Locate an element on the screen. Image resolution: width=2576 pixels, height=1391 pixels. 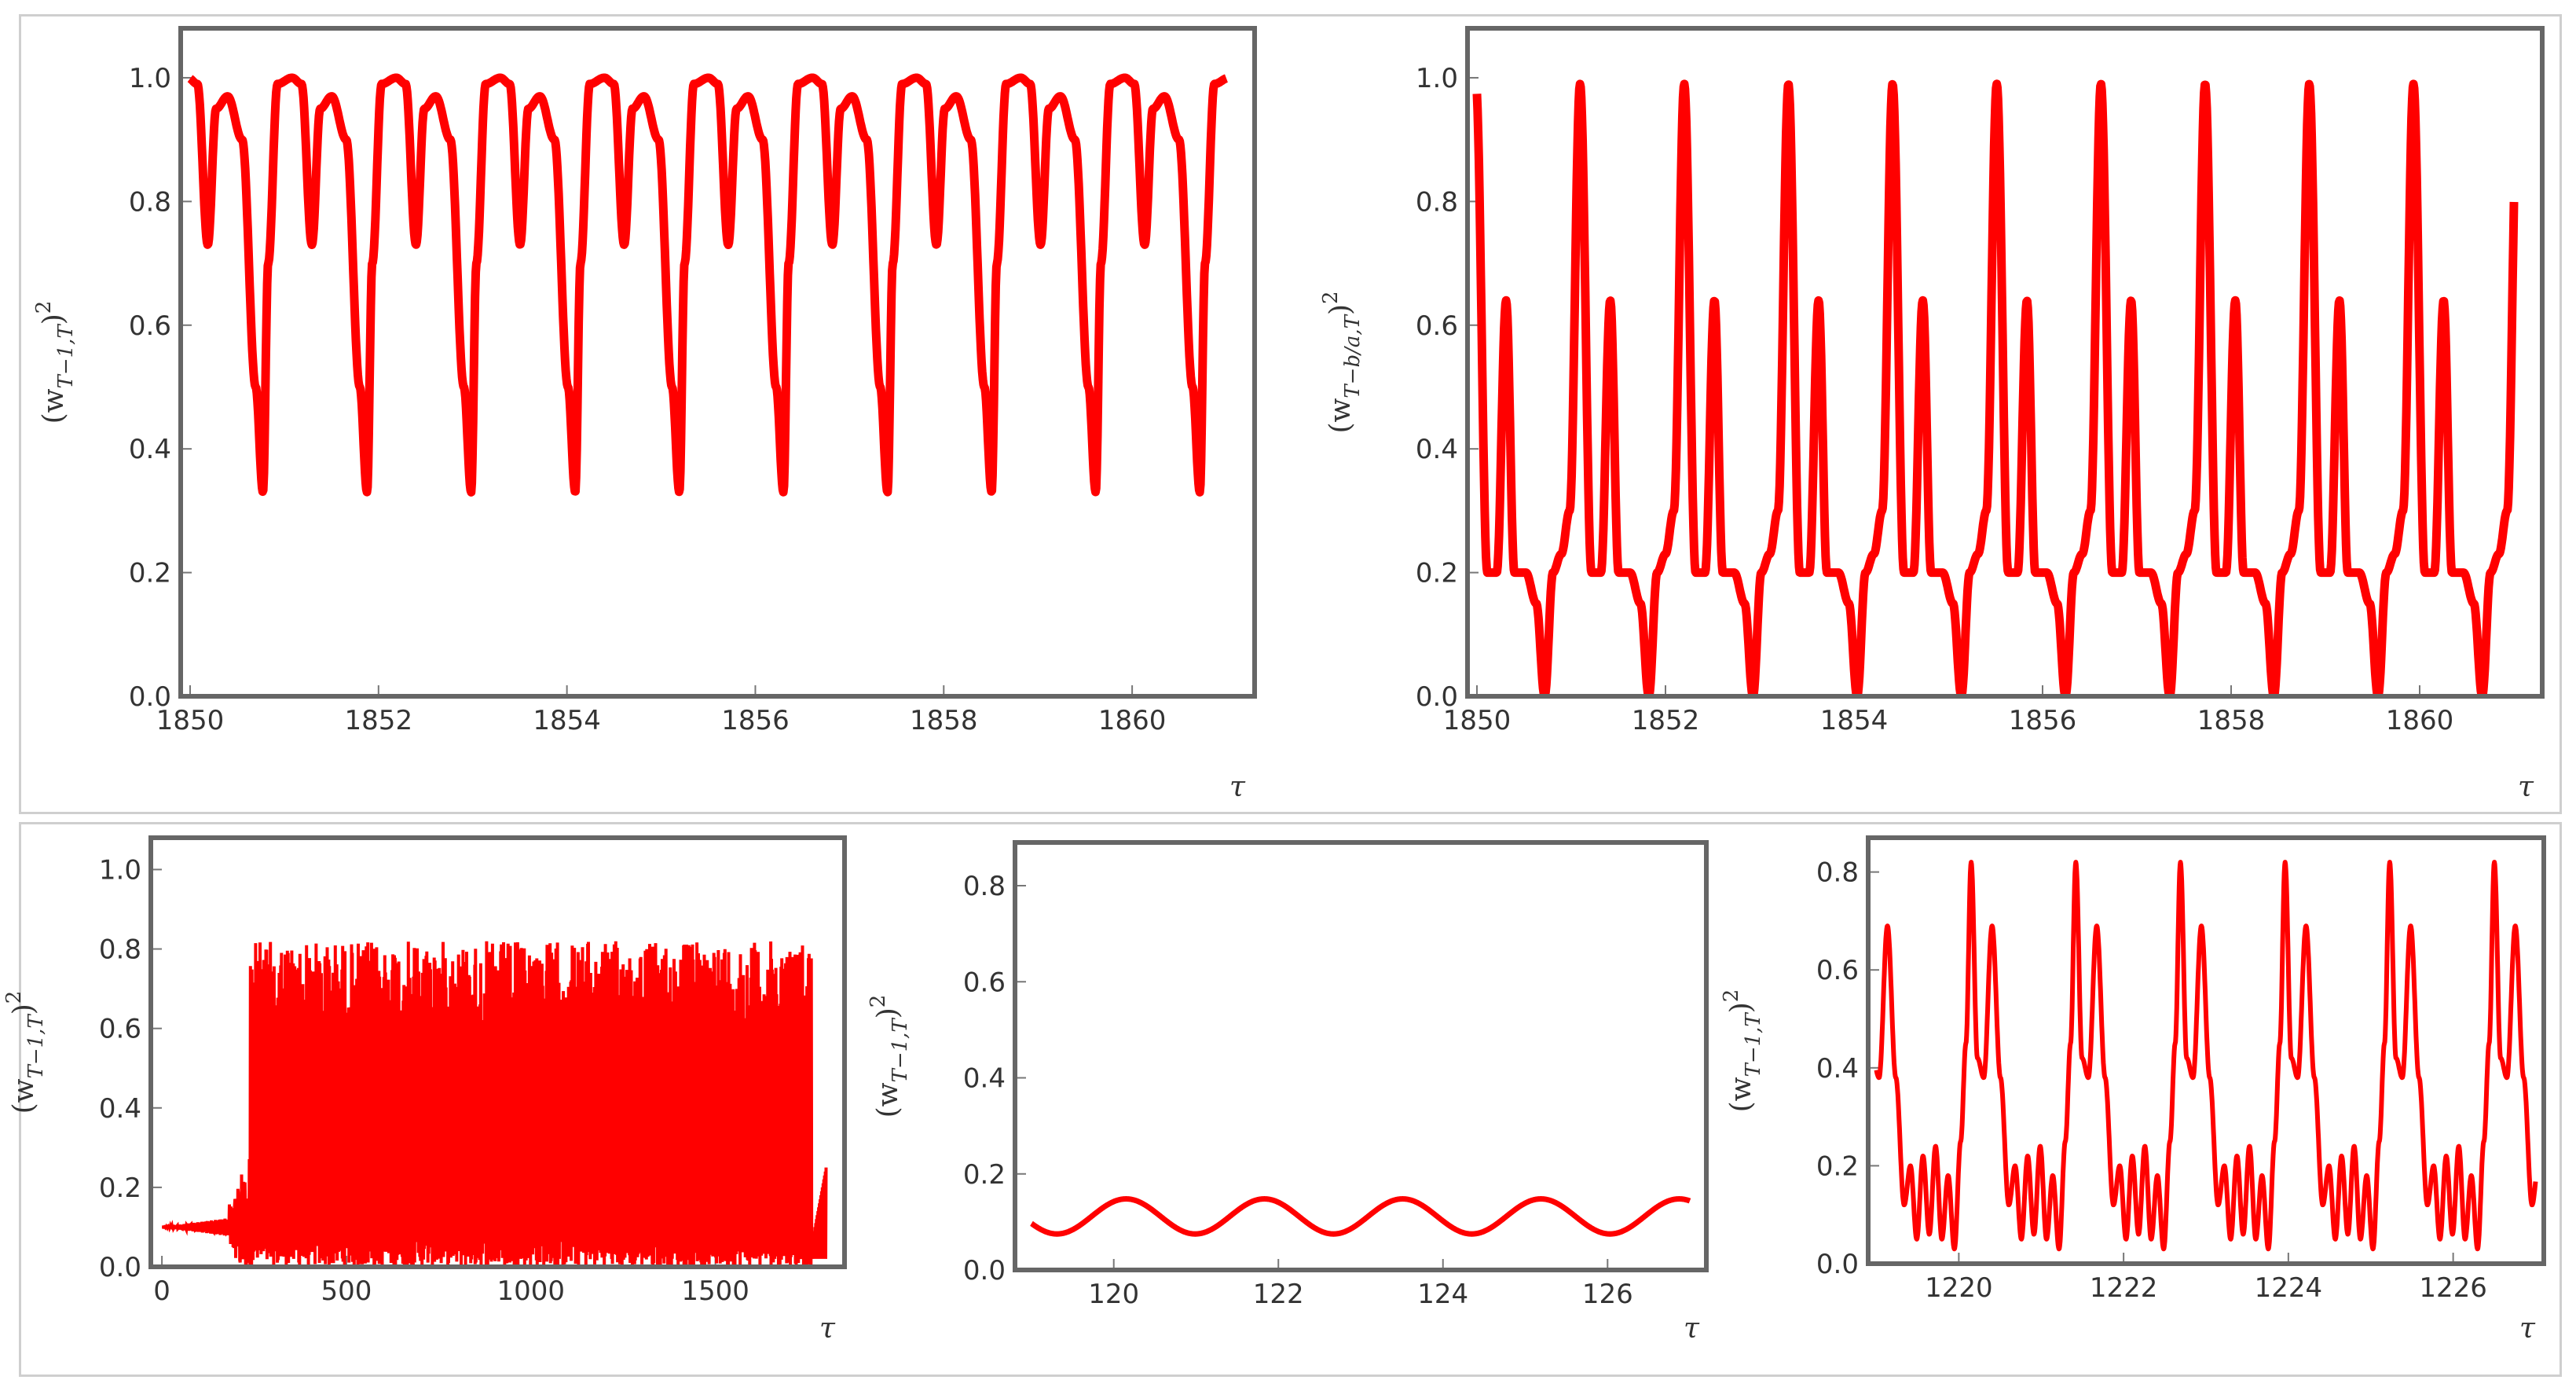
x-tick-label: 1220 is located at coordinates (1959, 1288).